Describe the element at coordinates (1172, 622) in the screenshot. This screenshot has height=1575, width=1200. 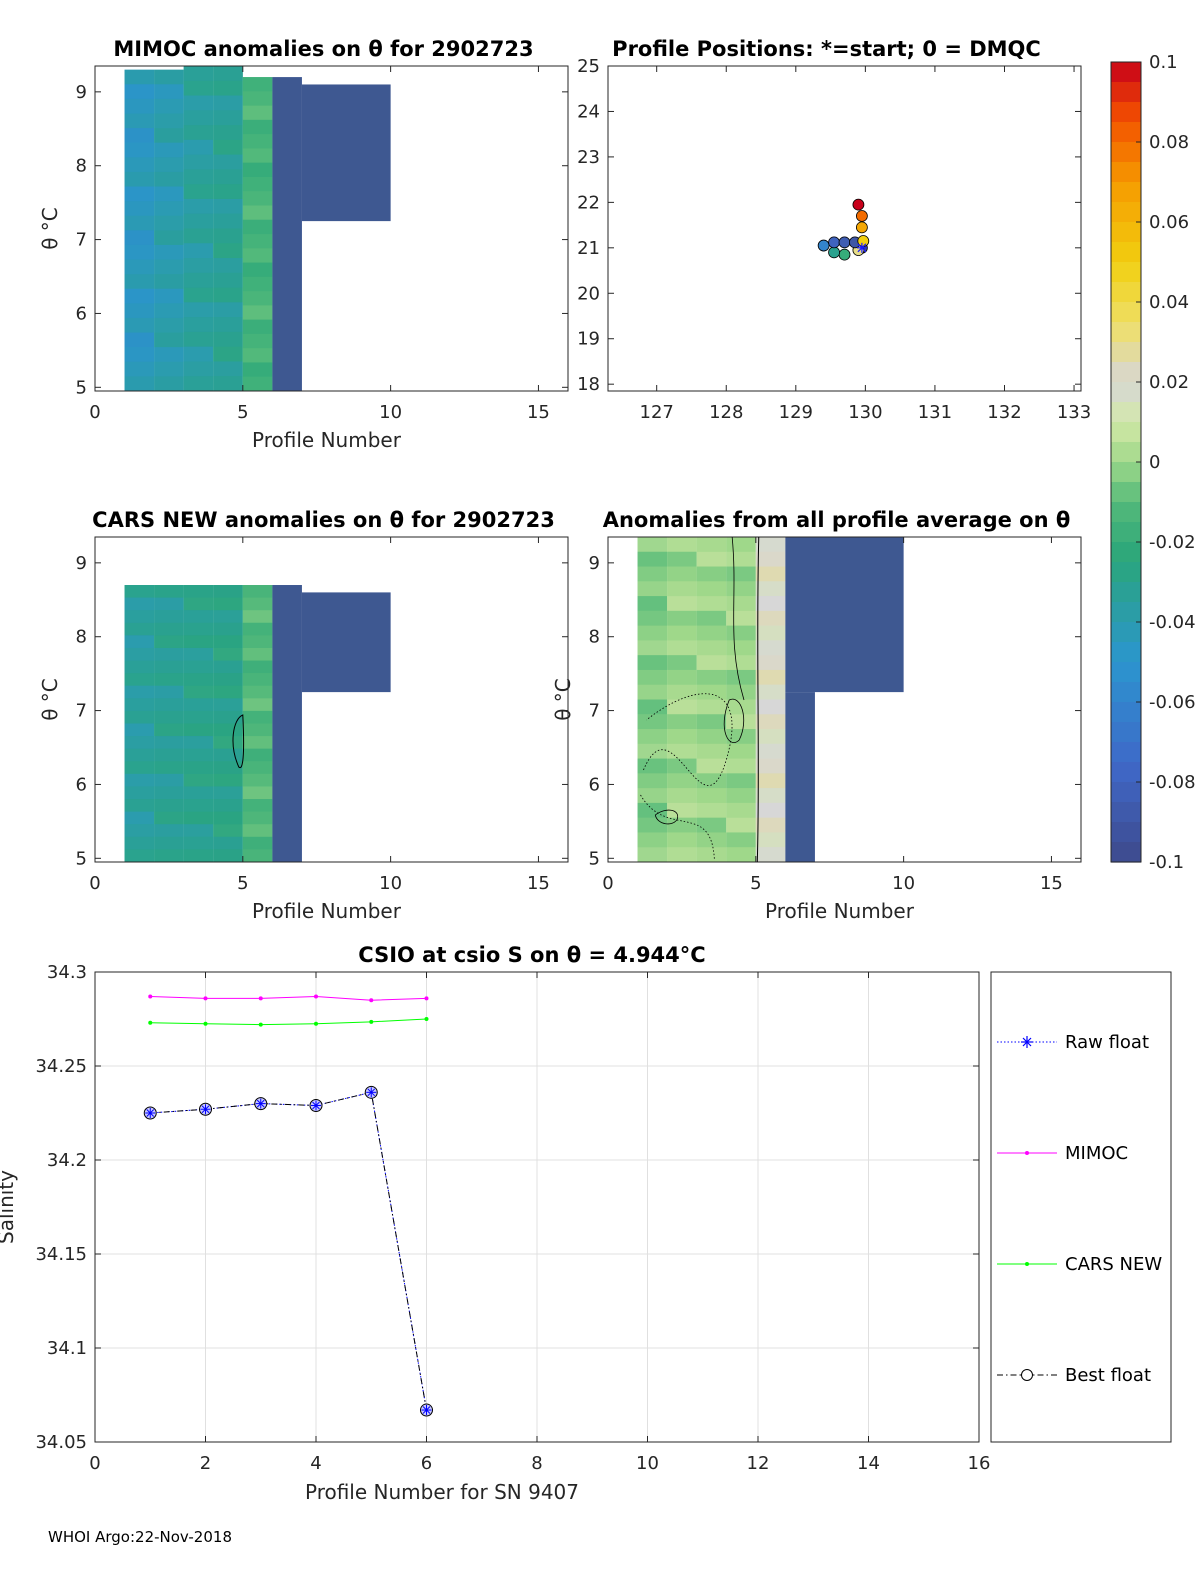
I see `colorbar-tick-label: -0.04` at that location.